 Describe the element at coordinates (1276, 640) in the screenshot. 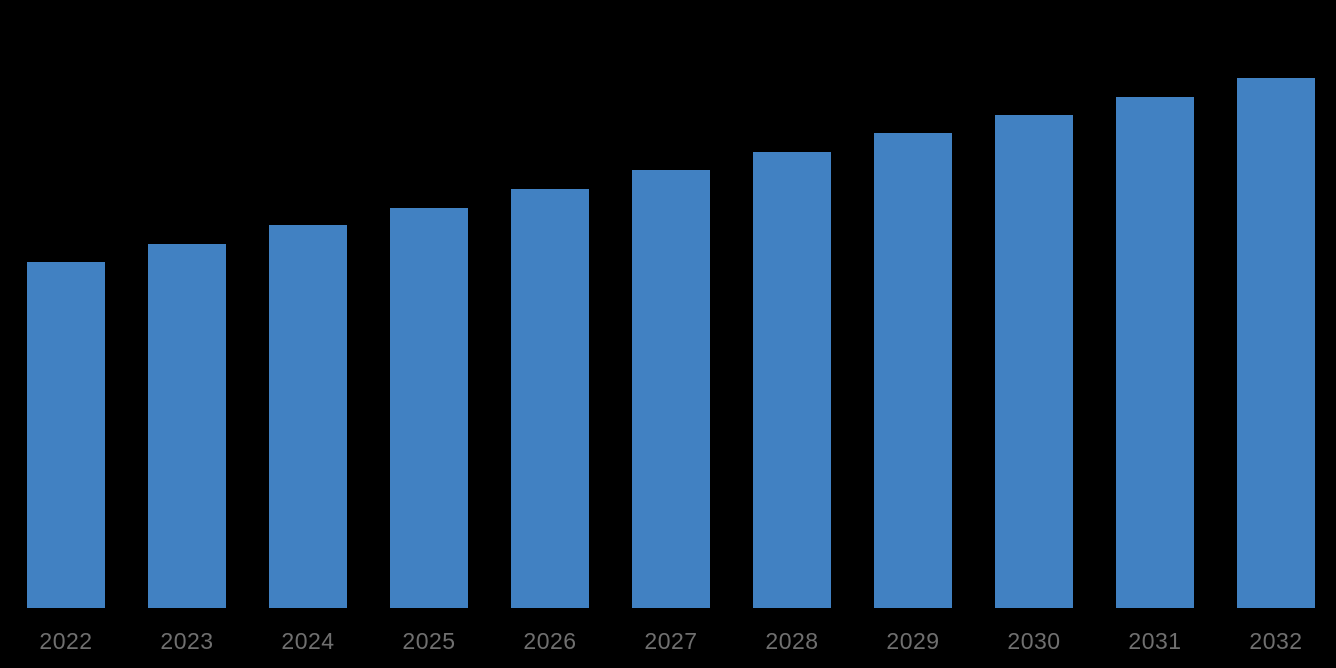

I see `x-tick-label-2032: 2032` at that location.